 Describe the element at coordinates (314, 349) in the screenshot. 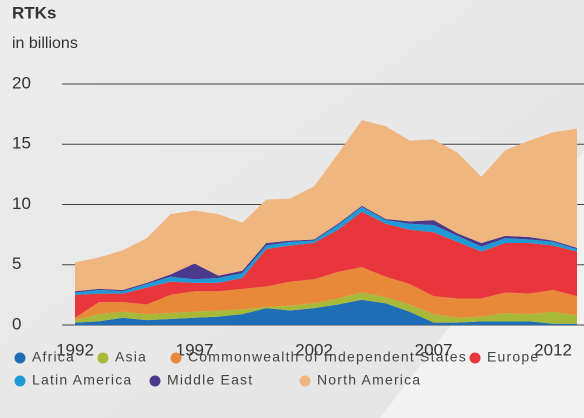

I see `x-tick-label: 2002` at that location.